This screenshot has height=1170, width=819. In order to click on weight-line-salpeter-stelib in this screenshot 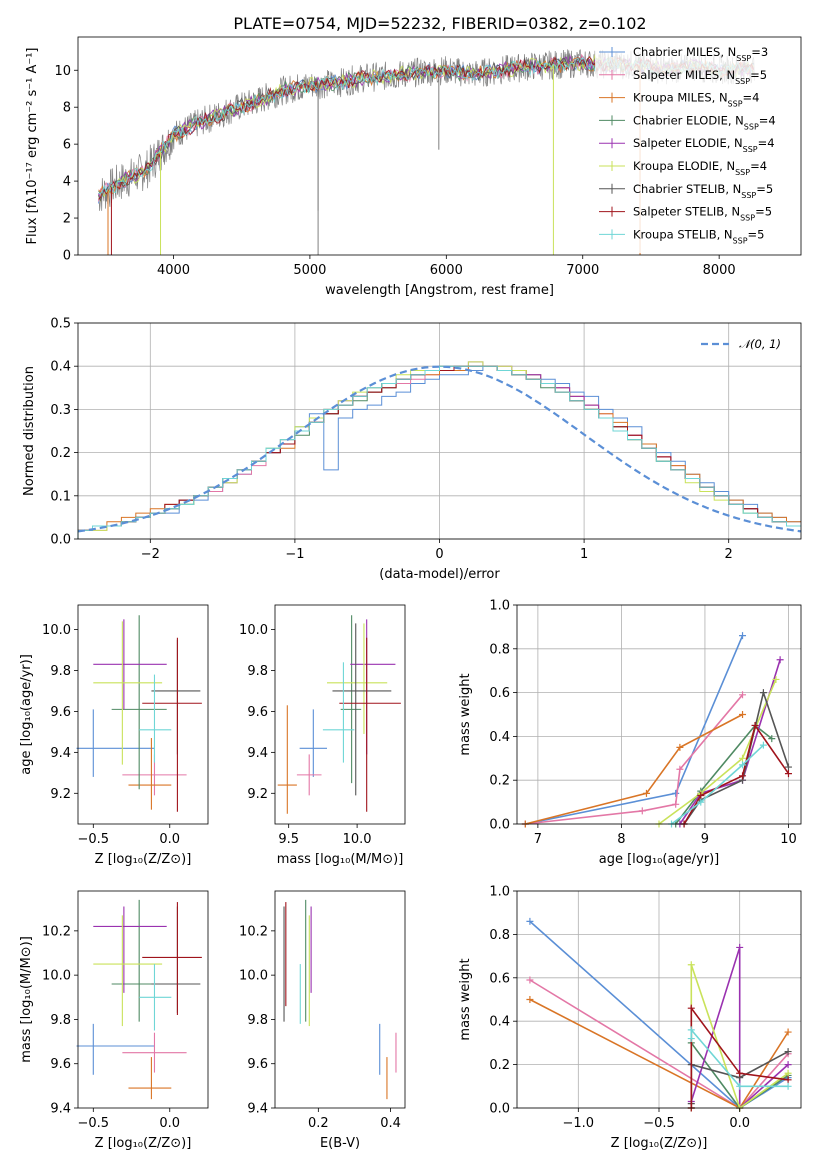, I will do `click(736, 774)`.